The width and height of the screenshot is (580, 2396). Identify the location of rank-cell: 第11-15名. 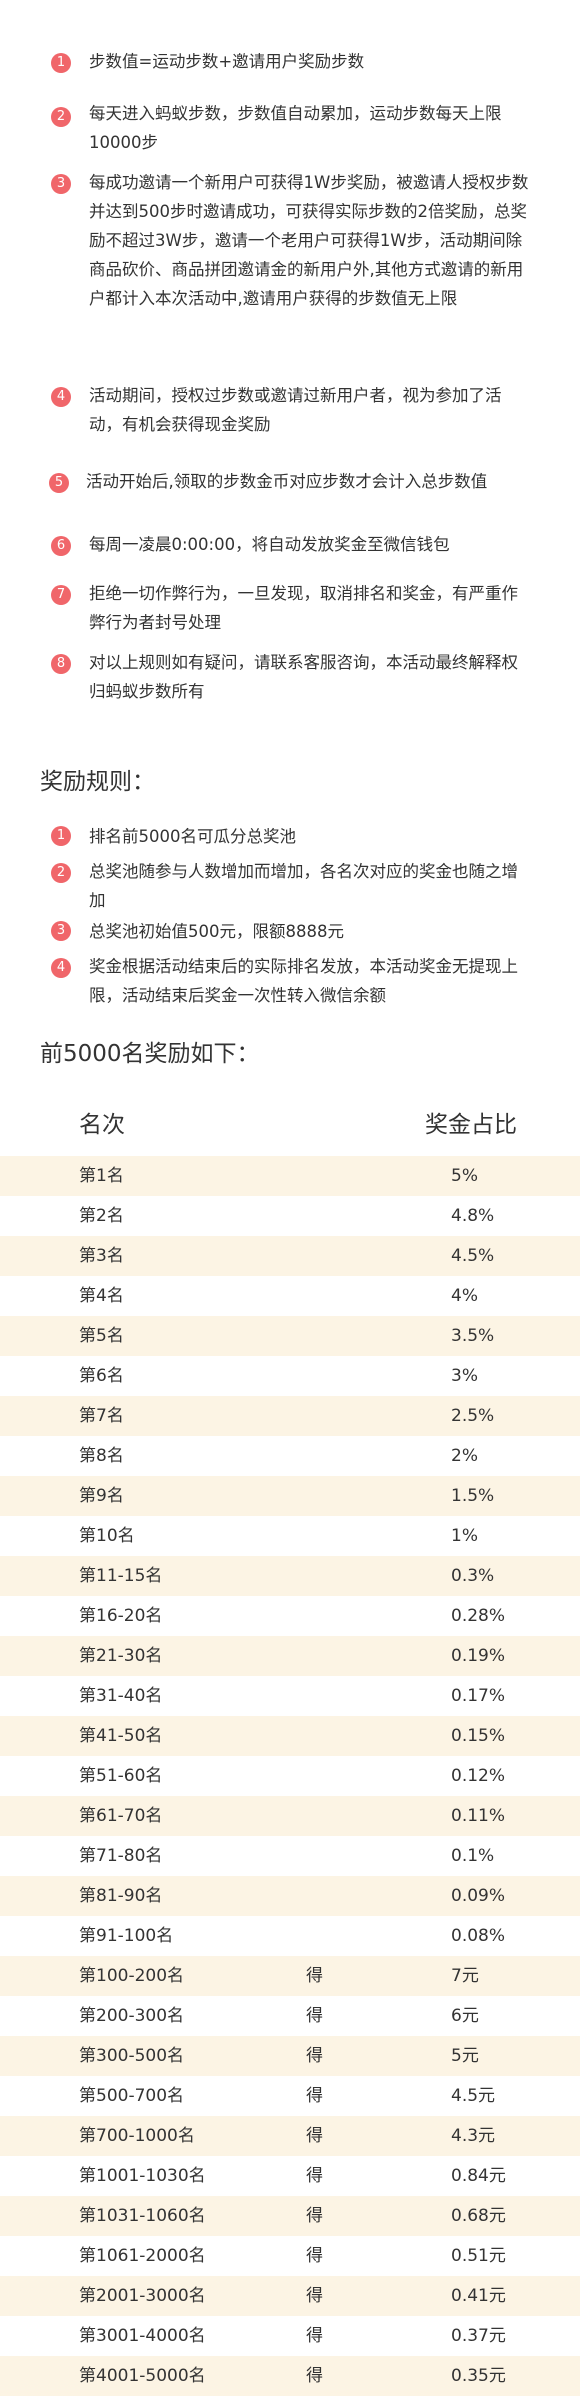
(121, 1576).